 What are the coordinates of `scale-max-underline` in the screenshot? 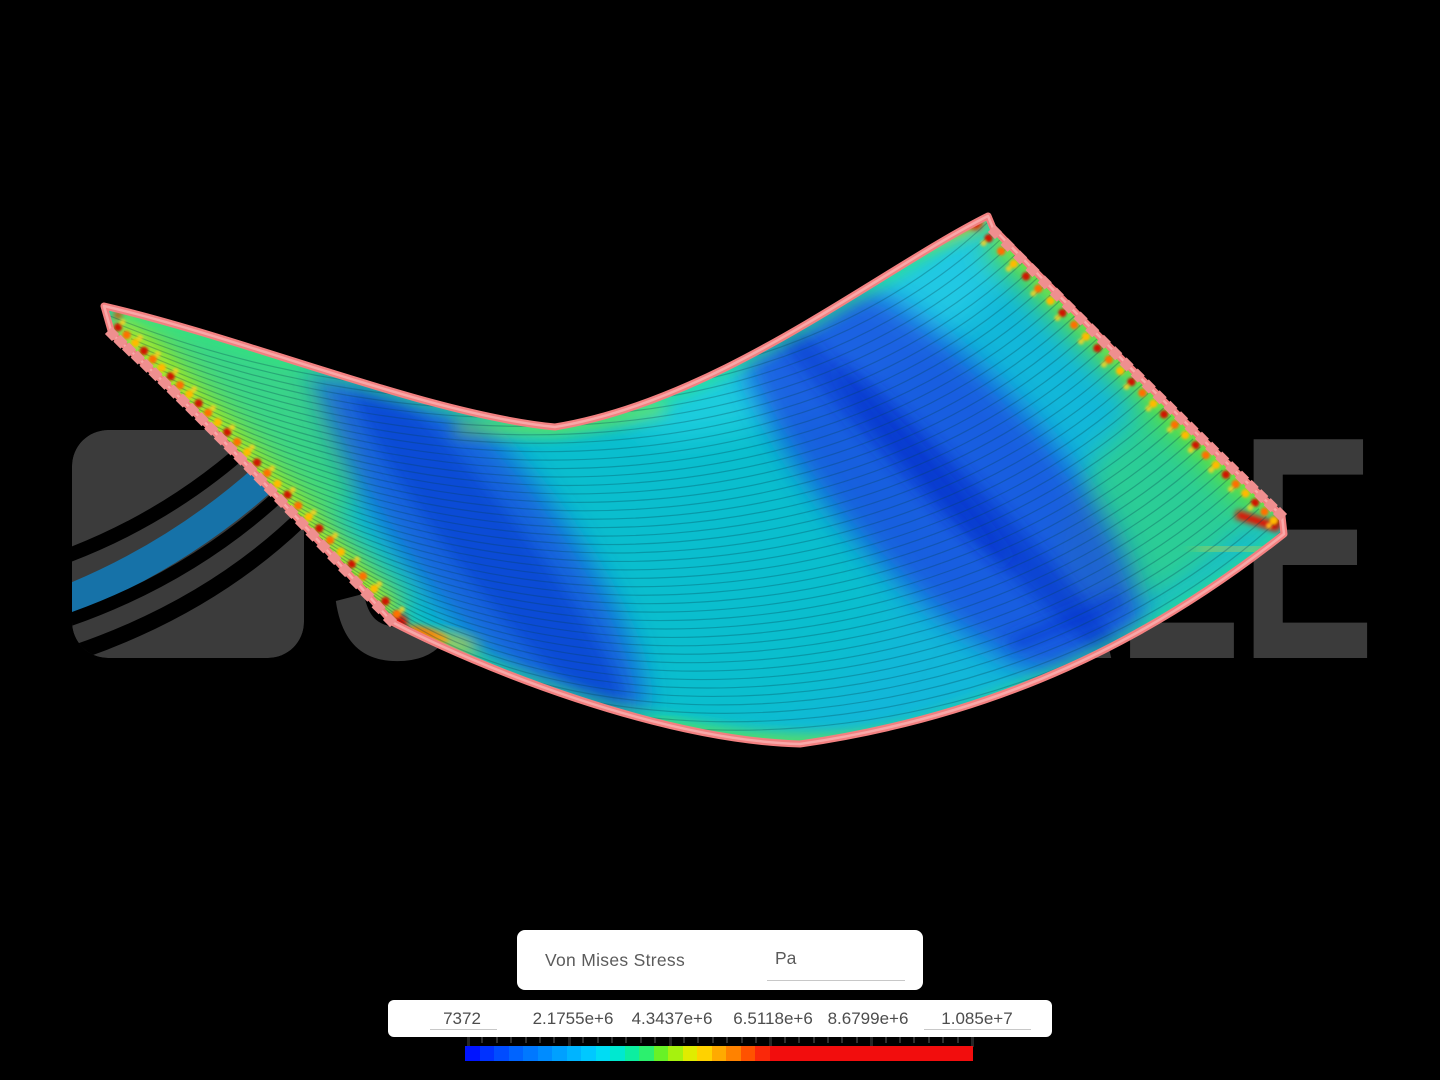 It's located at (977, 1029).